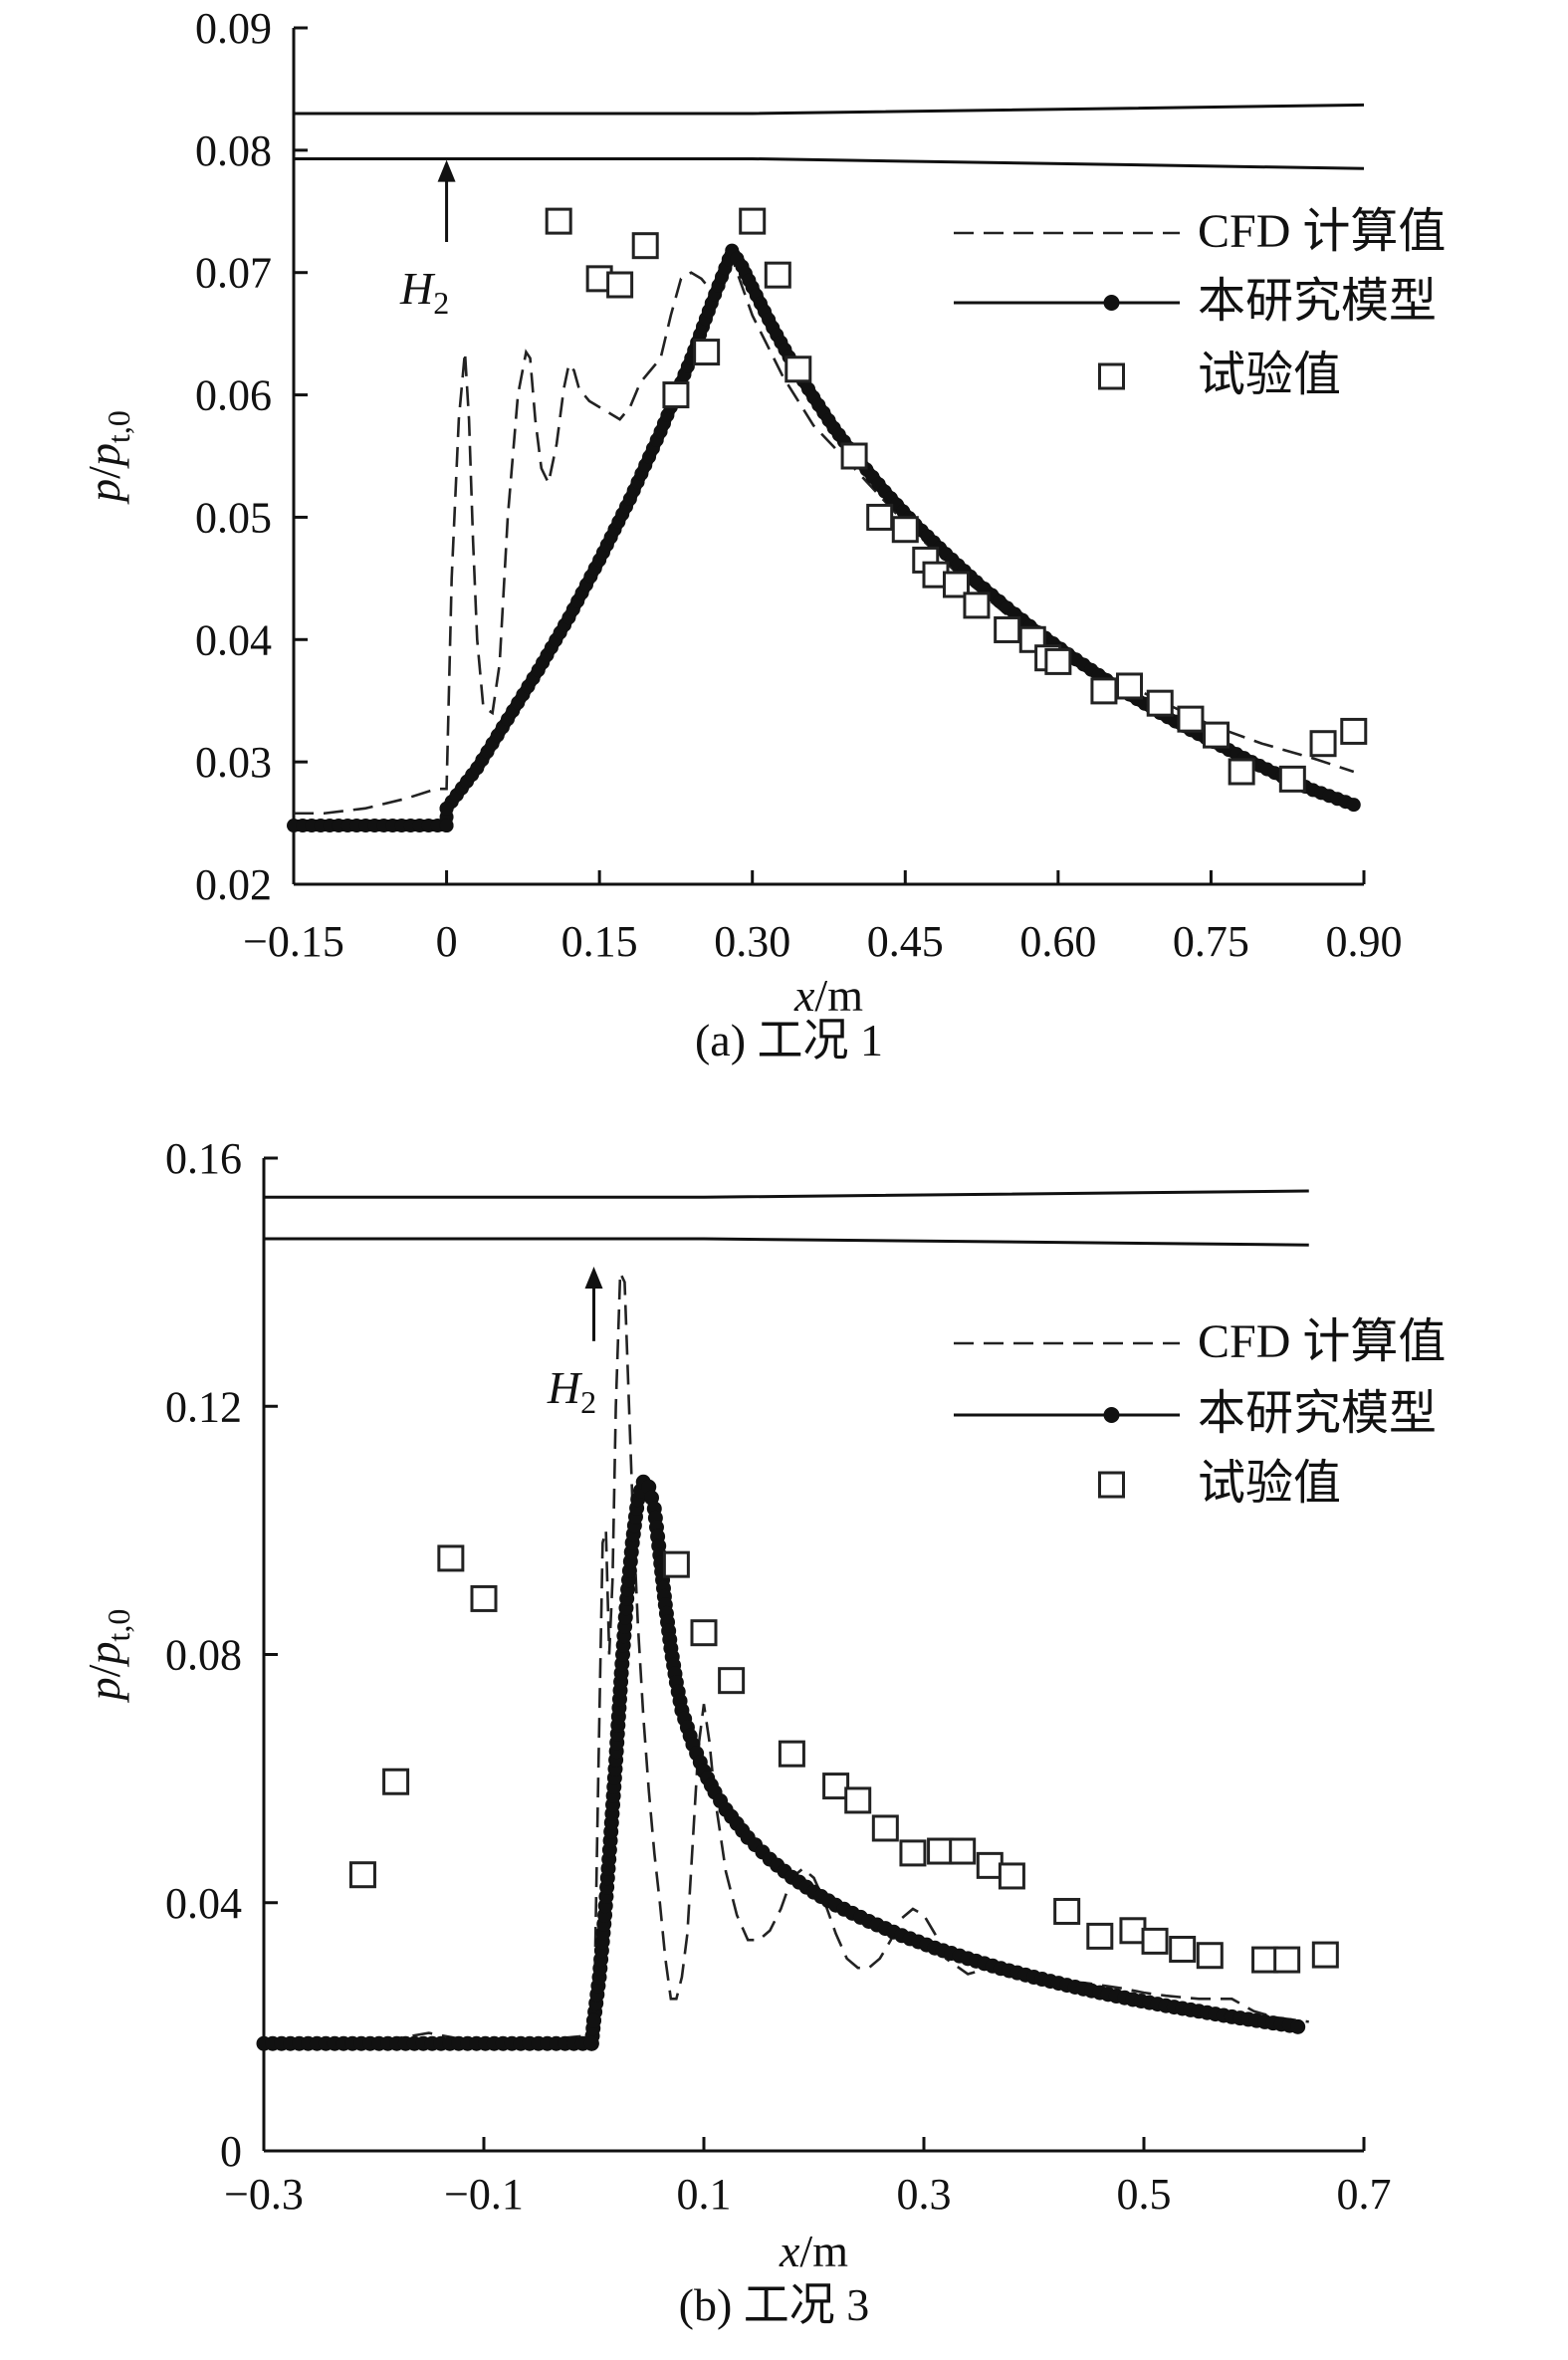  I want to click on x-tick-label: 0.15, so click(599, 941).